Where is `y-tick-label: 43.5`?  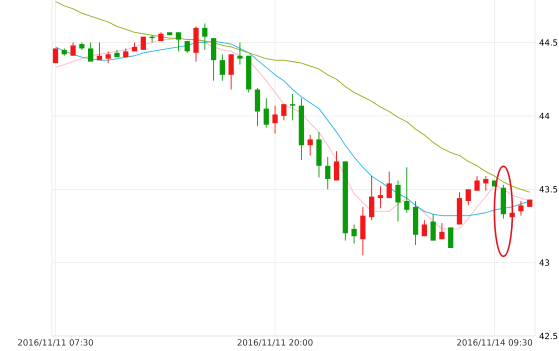 y-tick-label: 43.5 is located at coordinates (548, 189).